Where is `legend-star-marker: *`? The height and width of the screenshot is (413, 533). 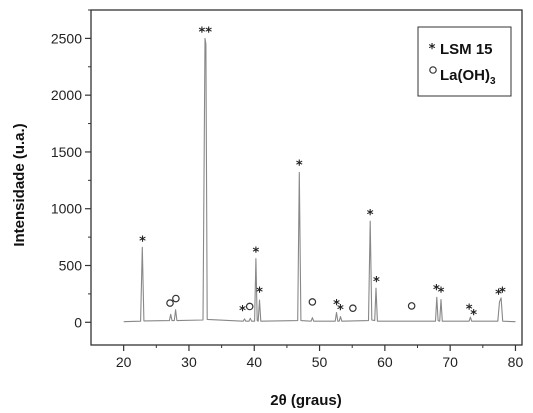 legend-star-marker: * is located at coordinates (432, 49).